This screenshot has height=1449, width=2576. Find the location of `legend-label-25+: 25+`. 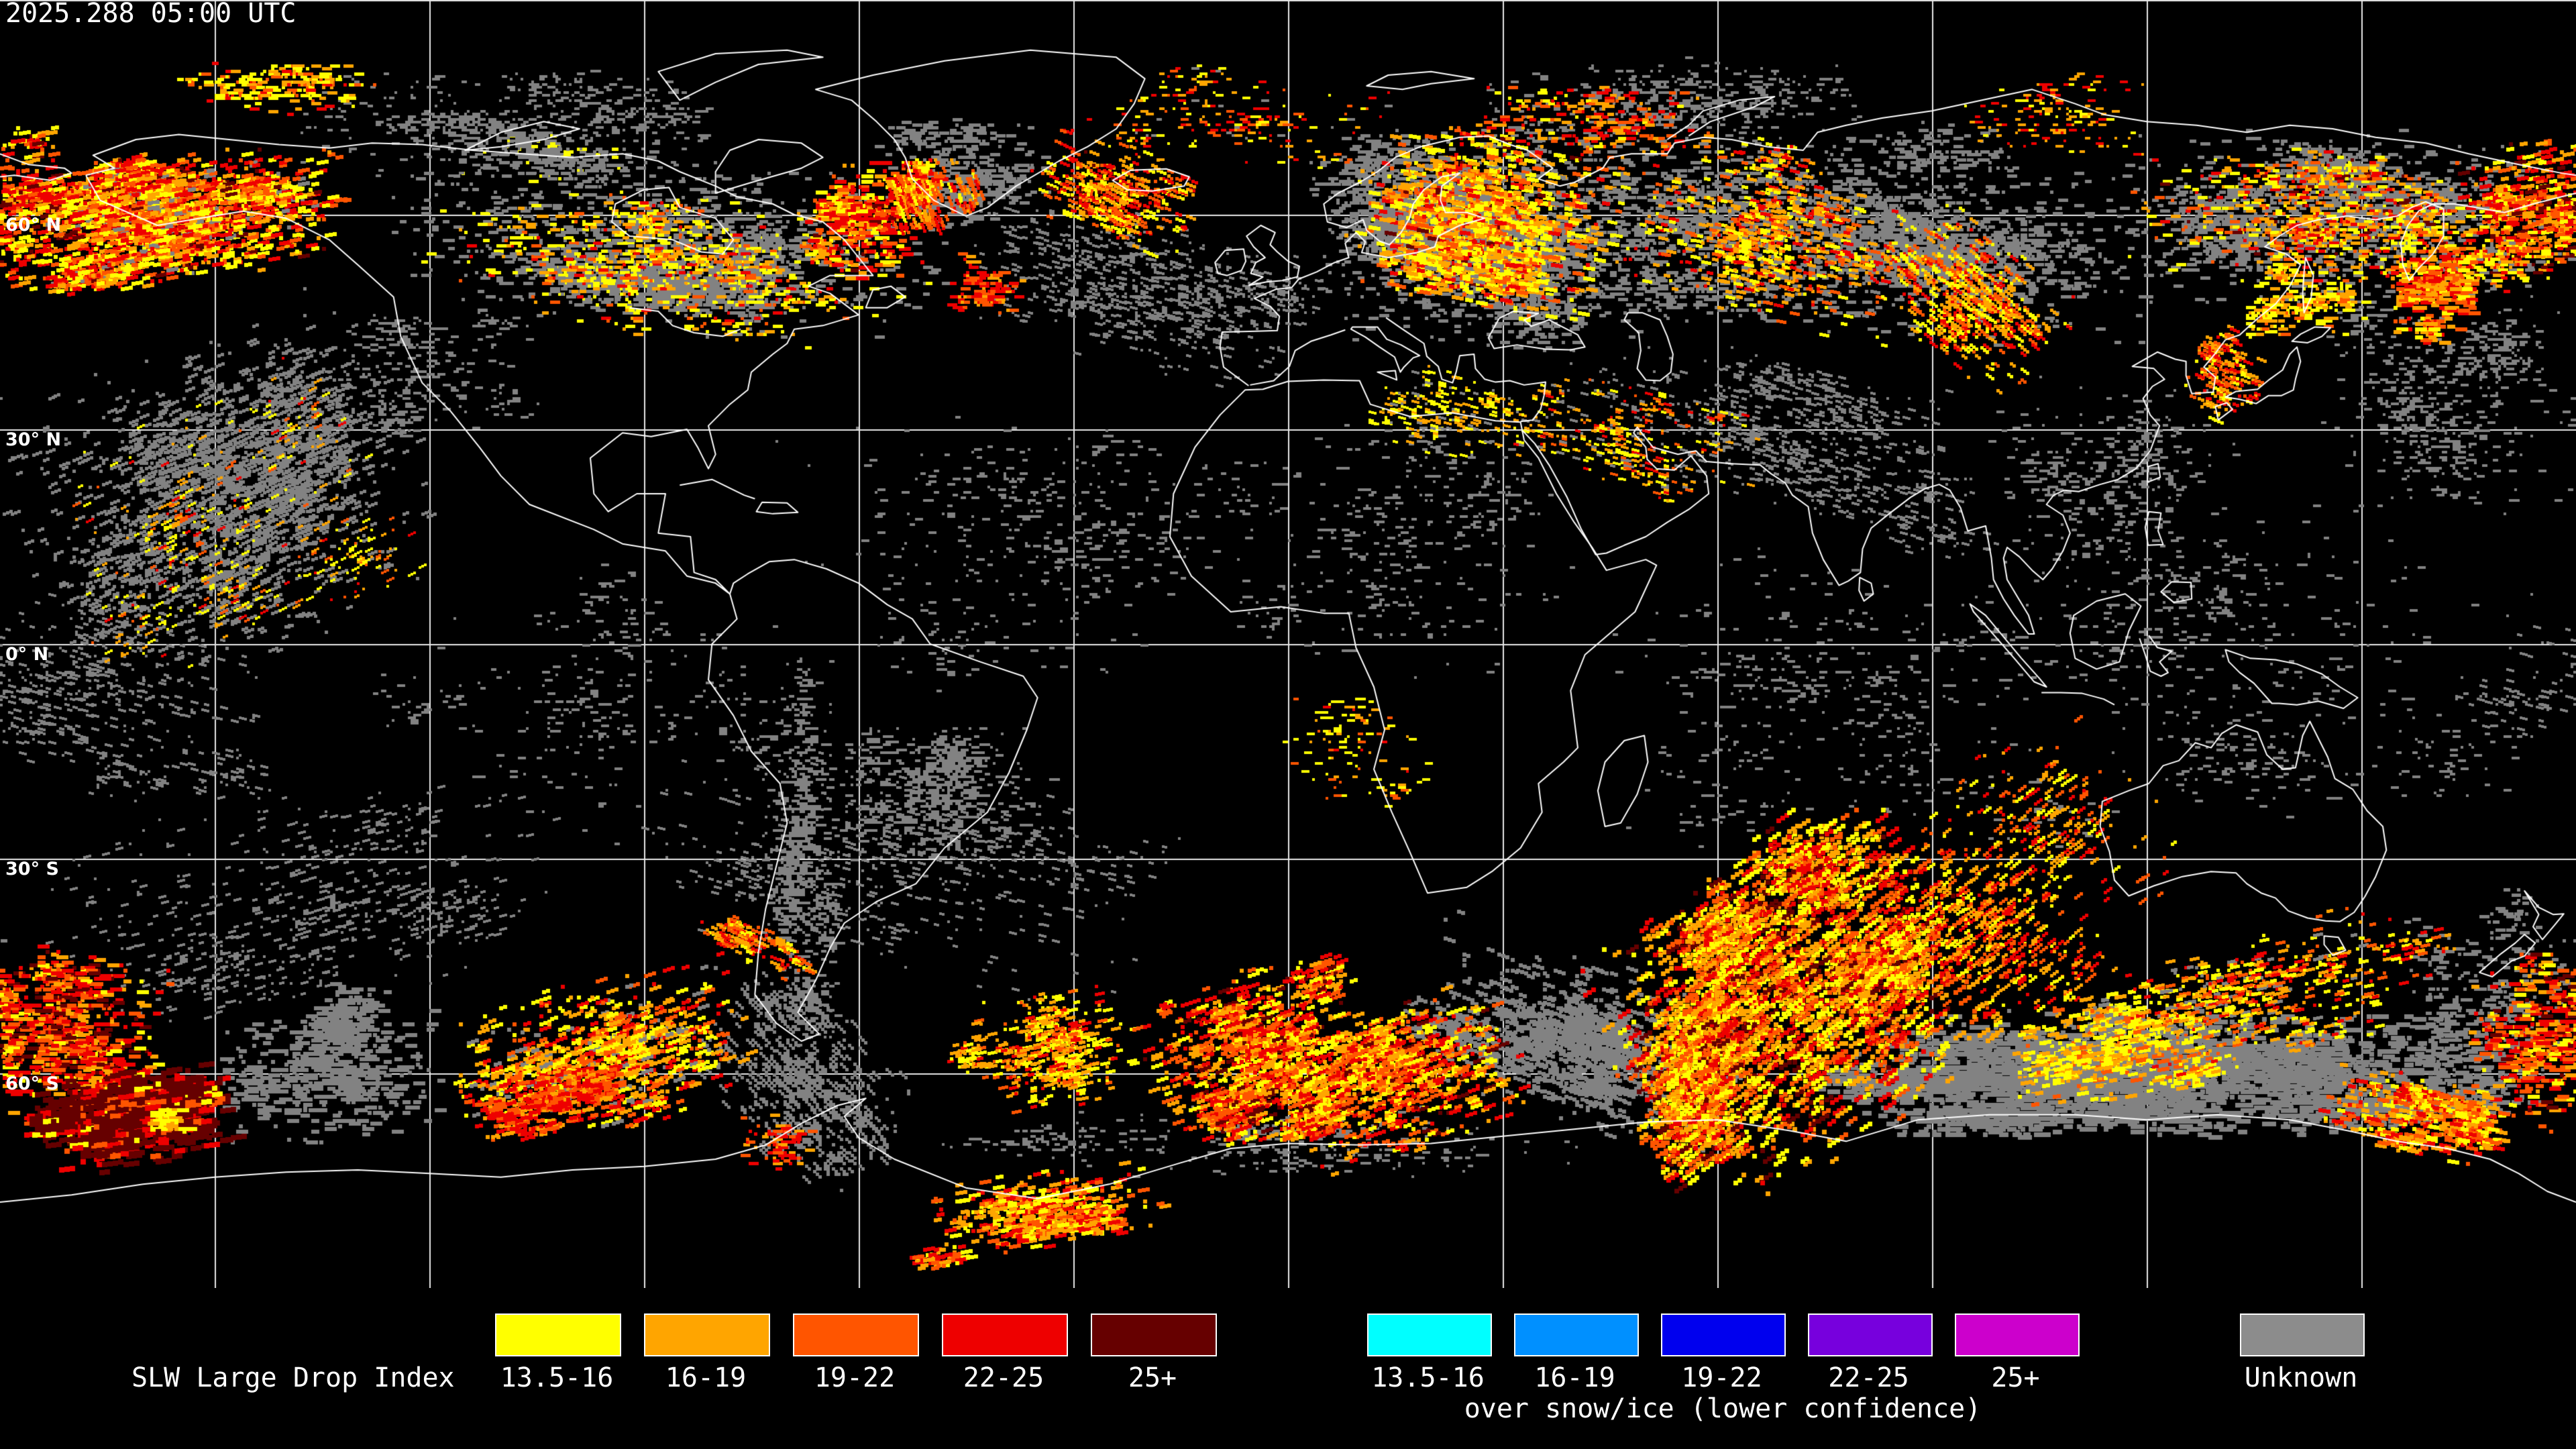

legend-label-25+: 25+ is located at coordinates (1152, 1377).